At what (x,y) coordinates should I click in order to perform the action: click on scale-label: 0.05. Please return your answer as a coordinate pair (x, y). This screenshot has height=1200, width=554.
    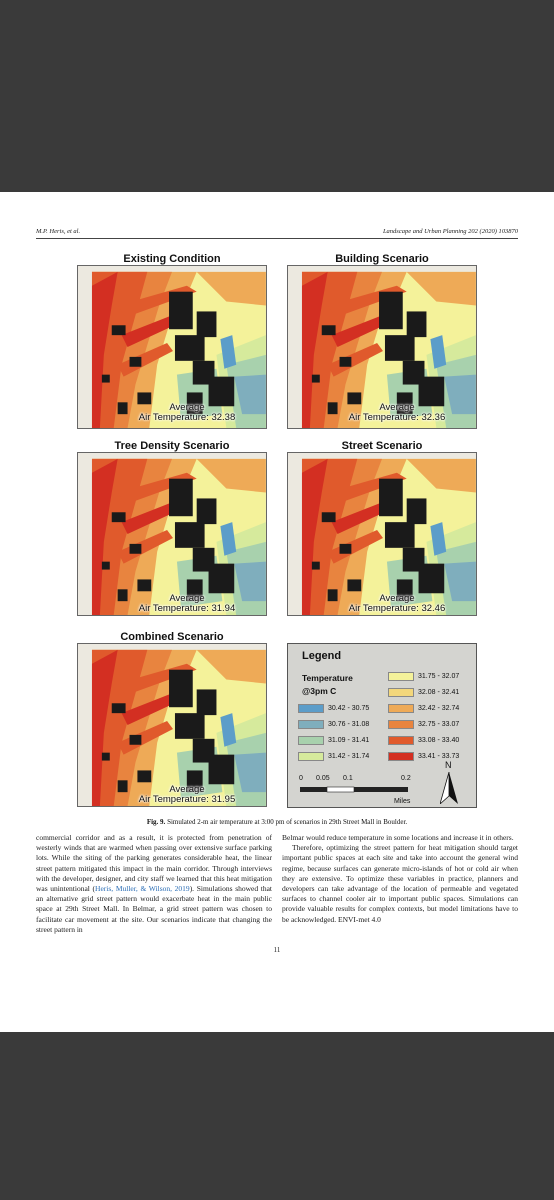
    Looking at the image, I should click on (323, 778).